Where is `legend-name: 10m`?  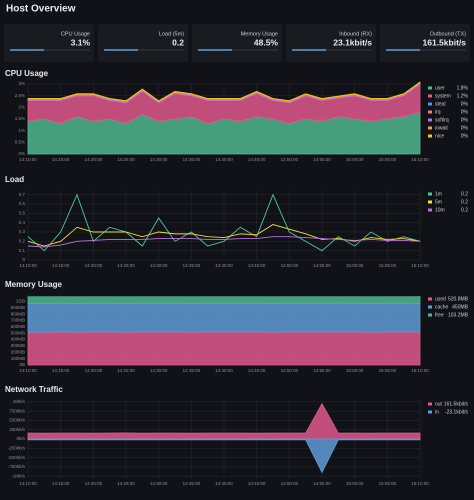
legend-name: 10m is located at coordinates (440, 210).